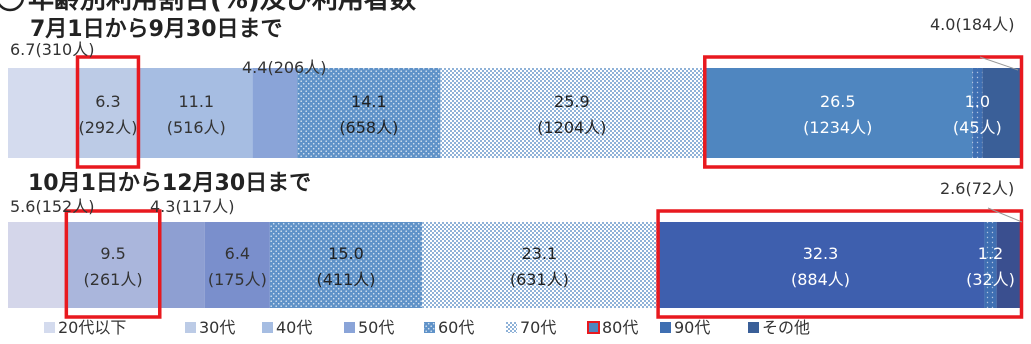 This screenshot has height=344, width=1031. What do you see at coordinates (665, 327) in the screenshot?
I see `legend-swatch-90代` at bounding box center [665, 327].